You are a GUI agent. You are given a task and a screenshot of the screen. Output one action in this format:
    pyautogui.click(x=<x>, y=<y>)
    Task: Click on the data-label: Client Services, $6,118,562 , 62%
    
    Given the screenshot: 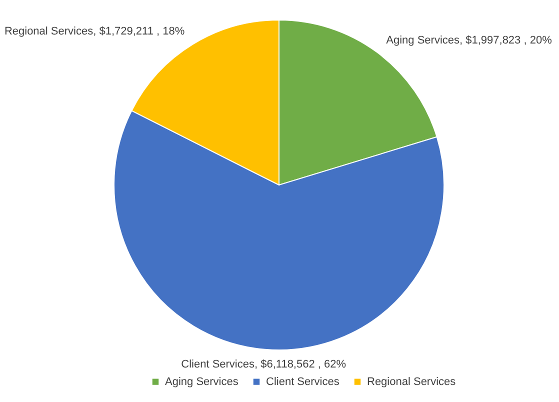 What is the action you would take?
    pyautogui.click(x=263, y=364)
    